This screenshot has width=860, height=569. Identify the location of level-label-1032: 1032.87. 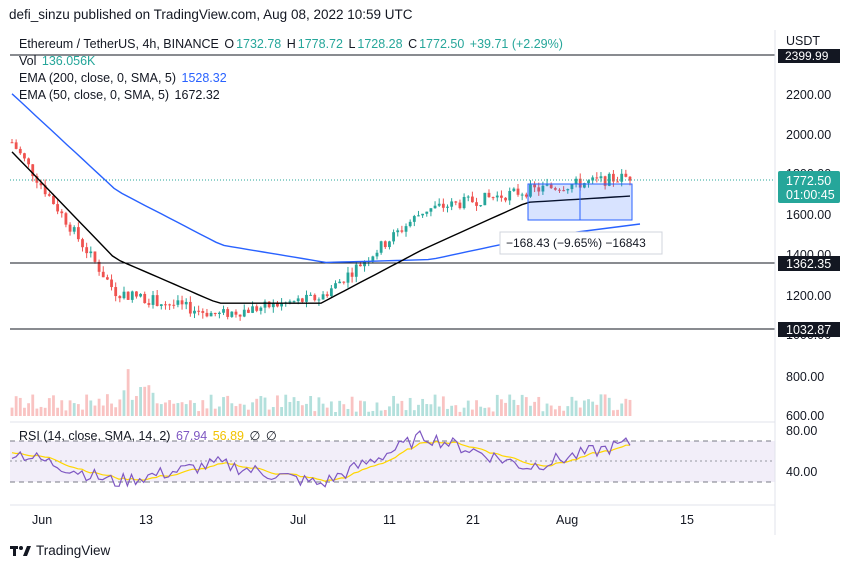
(808, 330).